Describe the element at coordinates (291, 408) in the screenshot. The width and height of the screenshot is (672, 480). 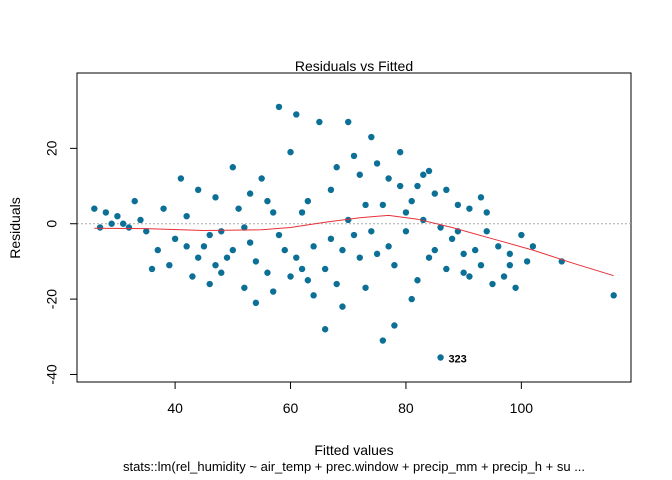
I see `x-tick-label: 60` at that location.